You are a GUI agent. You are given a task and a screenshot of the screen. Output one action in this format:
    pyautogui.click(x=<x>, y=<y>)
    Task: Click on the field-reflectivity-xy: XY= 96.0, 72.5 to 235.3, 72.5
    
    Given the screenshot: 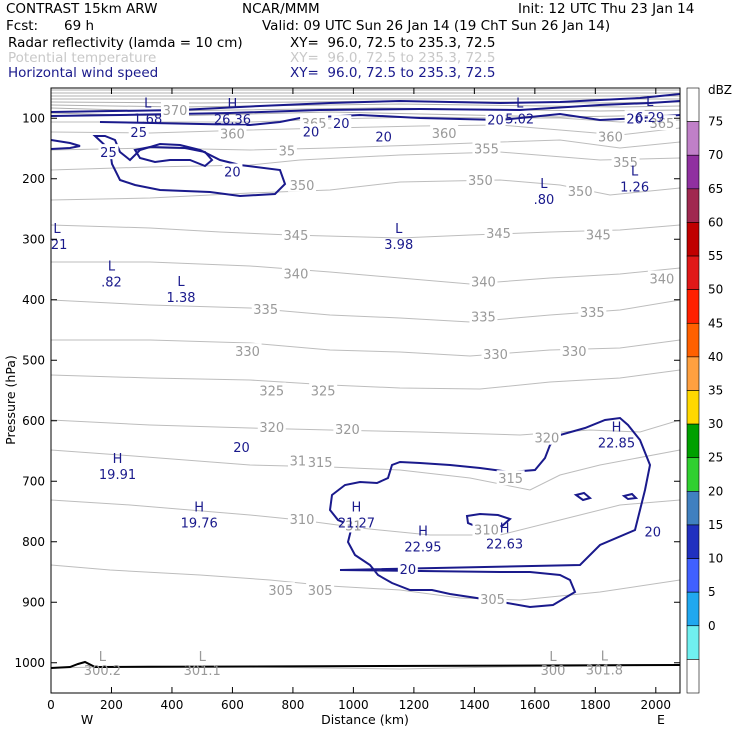 What is the action you would take?
    pyautogui.click(x=393, y=43)
    